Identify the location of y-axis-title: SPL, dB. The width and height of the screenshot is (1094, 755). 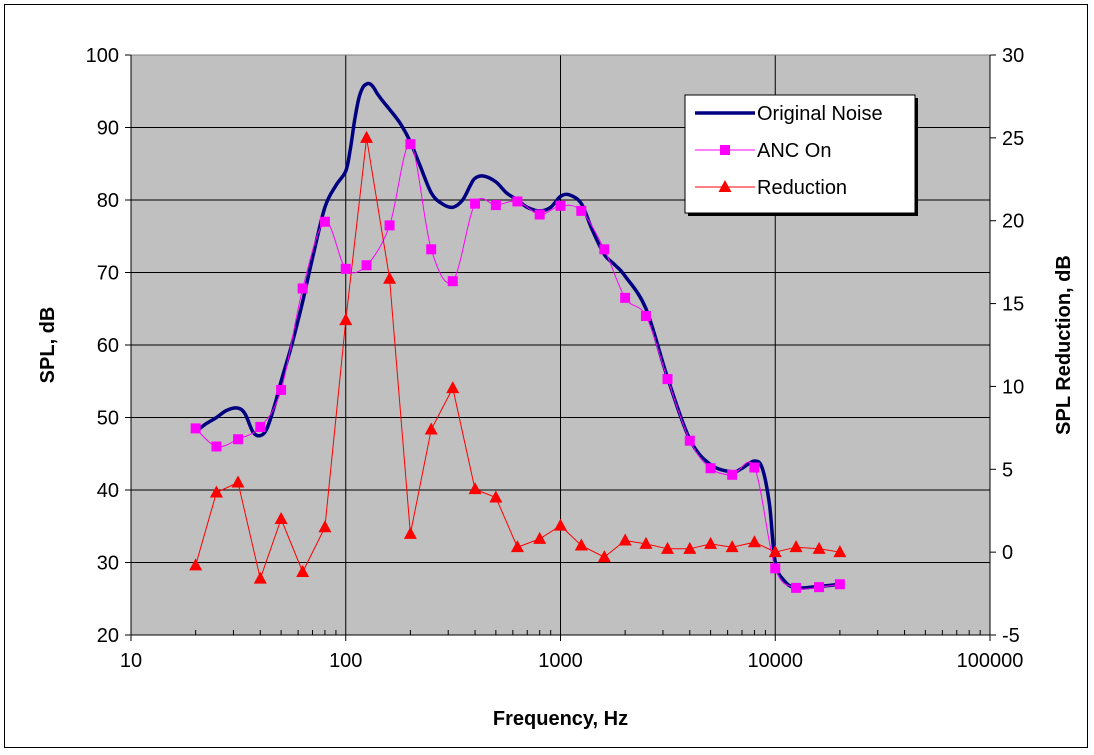
(48, 345).